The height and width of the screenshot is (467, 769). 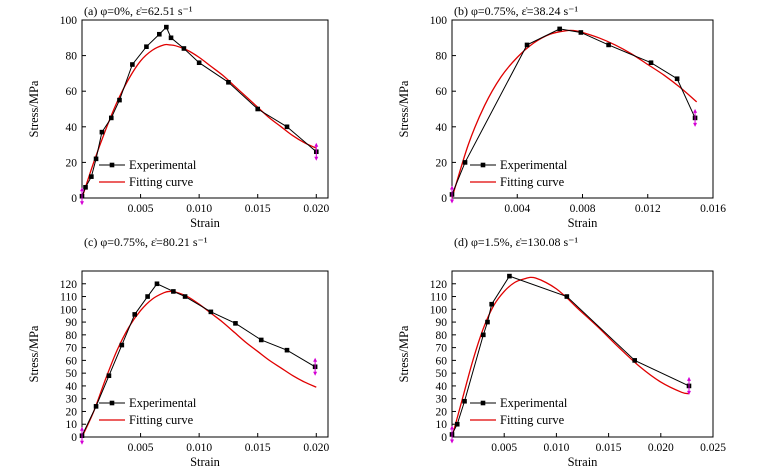 I want to click on chart-title: (c) φ=0.75%, ε̇=80.21 s⁻¹, so click(x=146, y=242).